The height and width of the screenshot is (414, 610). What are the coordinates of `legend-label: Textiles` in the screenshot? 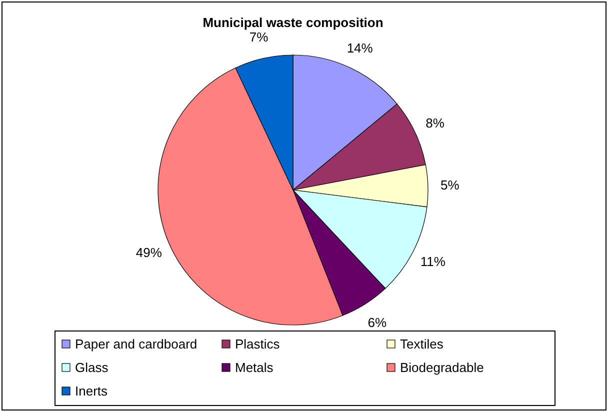 It's located at (422, 344).